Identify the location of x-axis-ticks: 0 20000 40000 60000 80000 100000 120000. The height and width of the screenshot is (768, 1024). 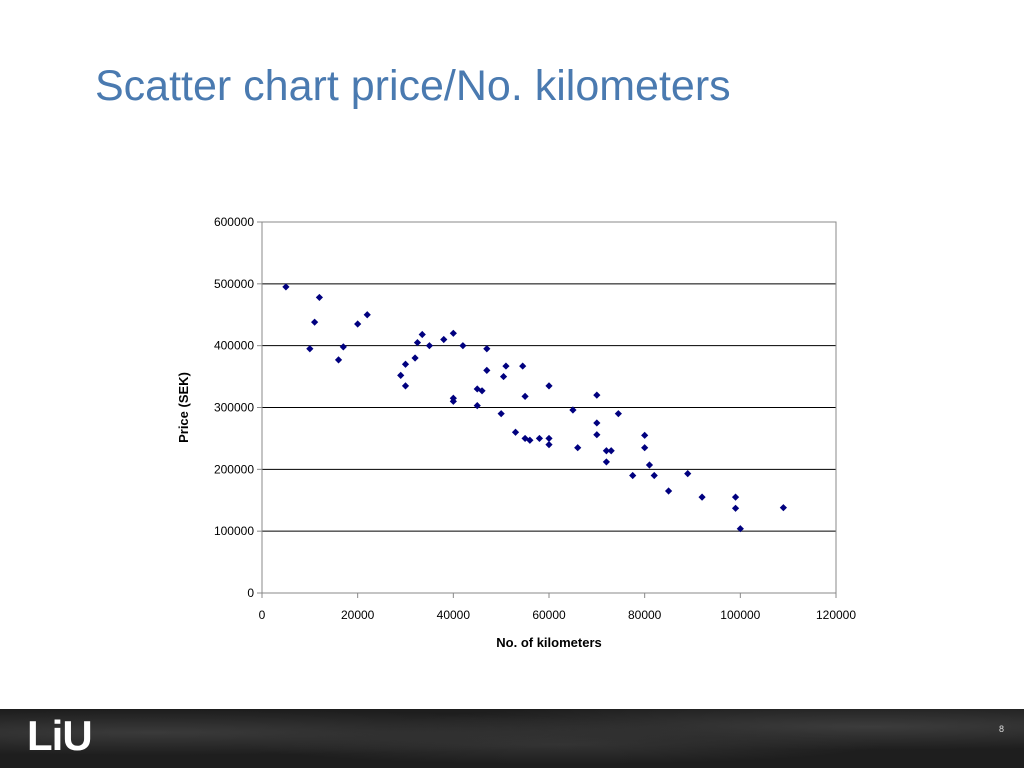
(557, 607).